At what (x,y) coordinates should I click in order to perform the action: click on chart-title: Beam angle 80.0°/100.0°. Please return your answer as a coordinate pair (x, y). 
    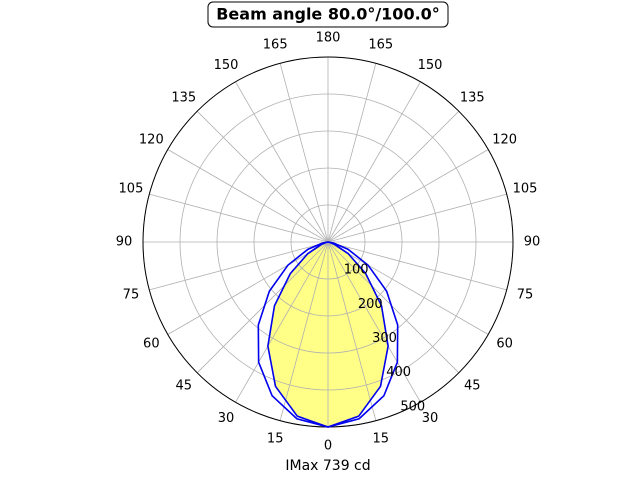
    Looking at the image, I should click on (328, 14).